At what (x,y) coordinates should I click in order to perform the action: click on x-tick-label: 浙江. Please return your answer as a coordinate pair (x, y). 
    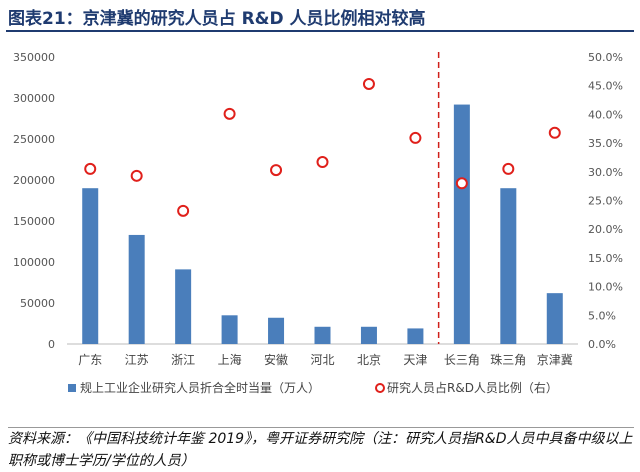
    Looking at the image, I should click on (183, 360).